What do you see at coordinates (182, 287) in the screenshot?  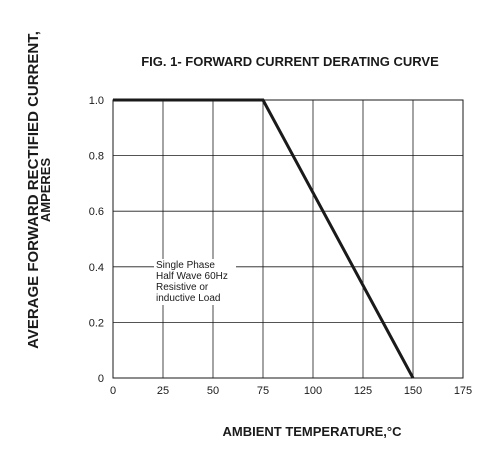 I see `annotation-line-3: Resistive or` at bounding box center [182, 287].